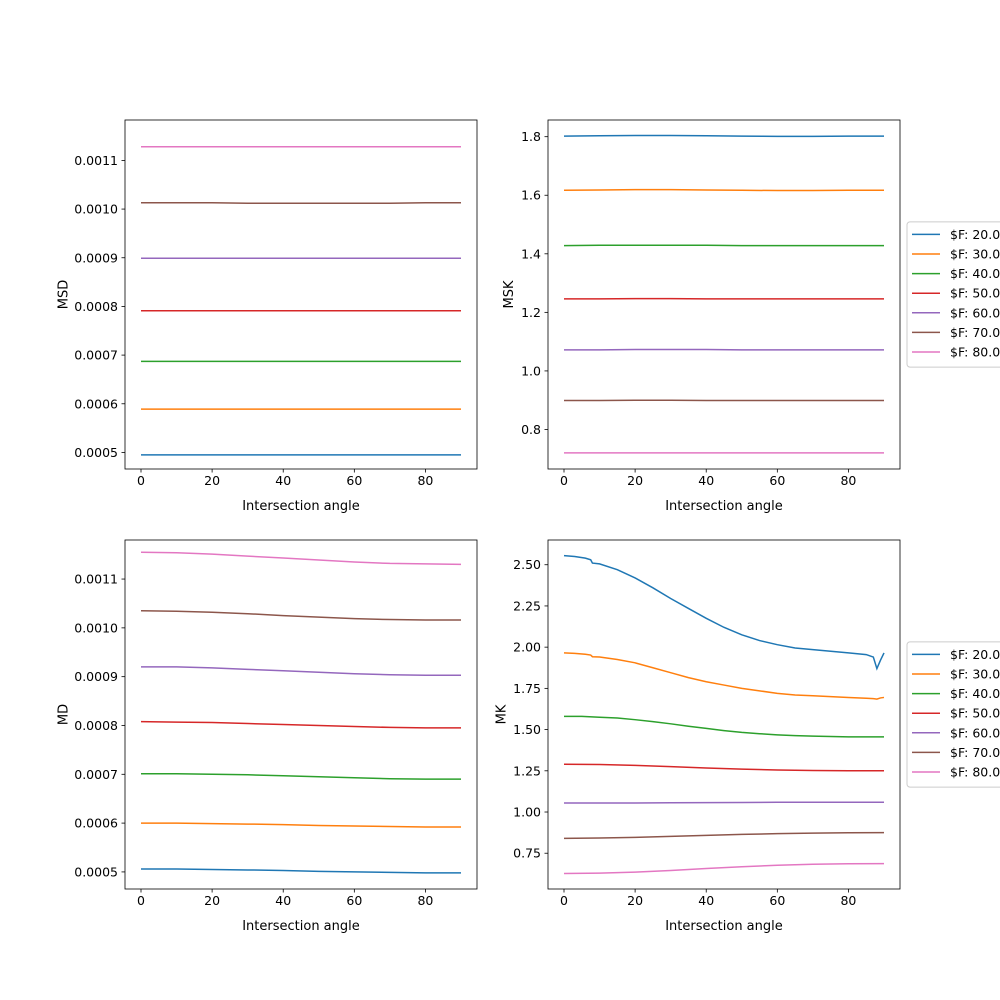 Image resolution: width=1000 pixels, height=1000 pixels. What do you see at coordinates (527, 853) in the screenshot?
I see `y-tick-label: 0.75` at bounding box center [527, 853].